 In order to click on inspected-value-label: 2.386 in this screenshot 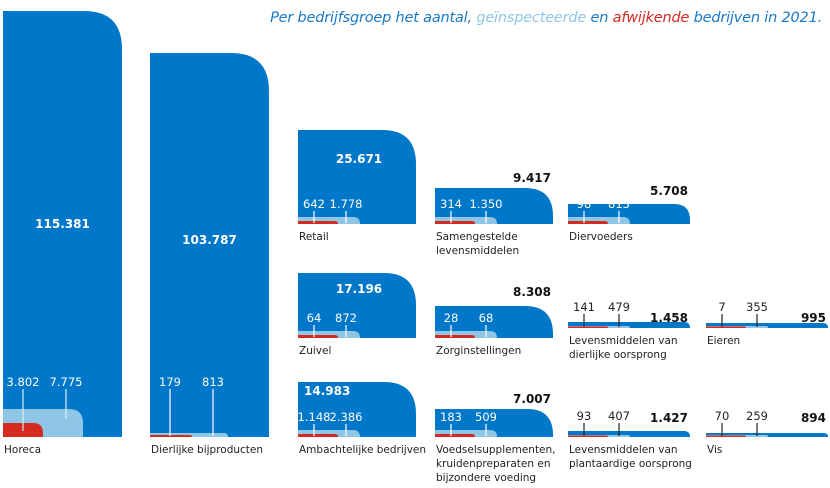, I will do `click(346, 417)`.